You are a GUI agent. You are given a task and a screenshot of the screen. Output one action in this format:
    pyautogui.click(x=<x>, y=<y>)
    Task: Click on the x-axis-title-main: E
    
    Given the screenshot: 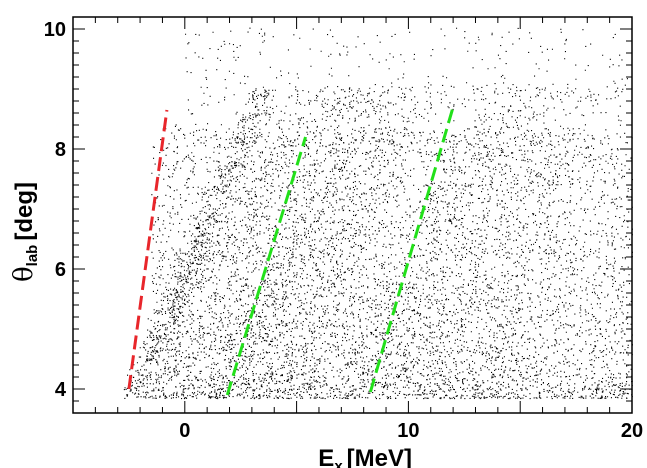 What is the action you would take?
    pyautogui.click(x=326, y=456)
    